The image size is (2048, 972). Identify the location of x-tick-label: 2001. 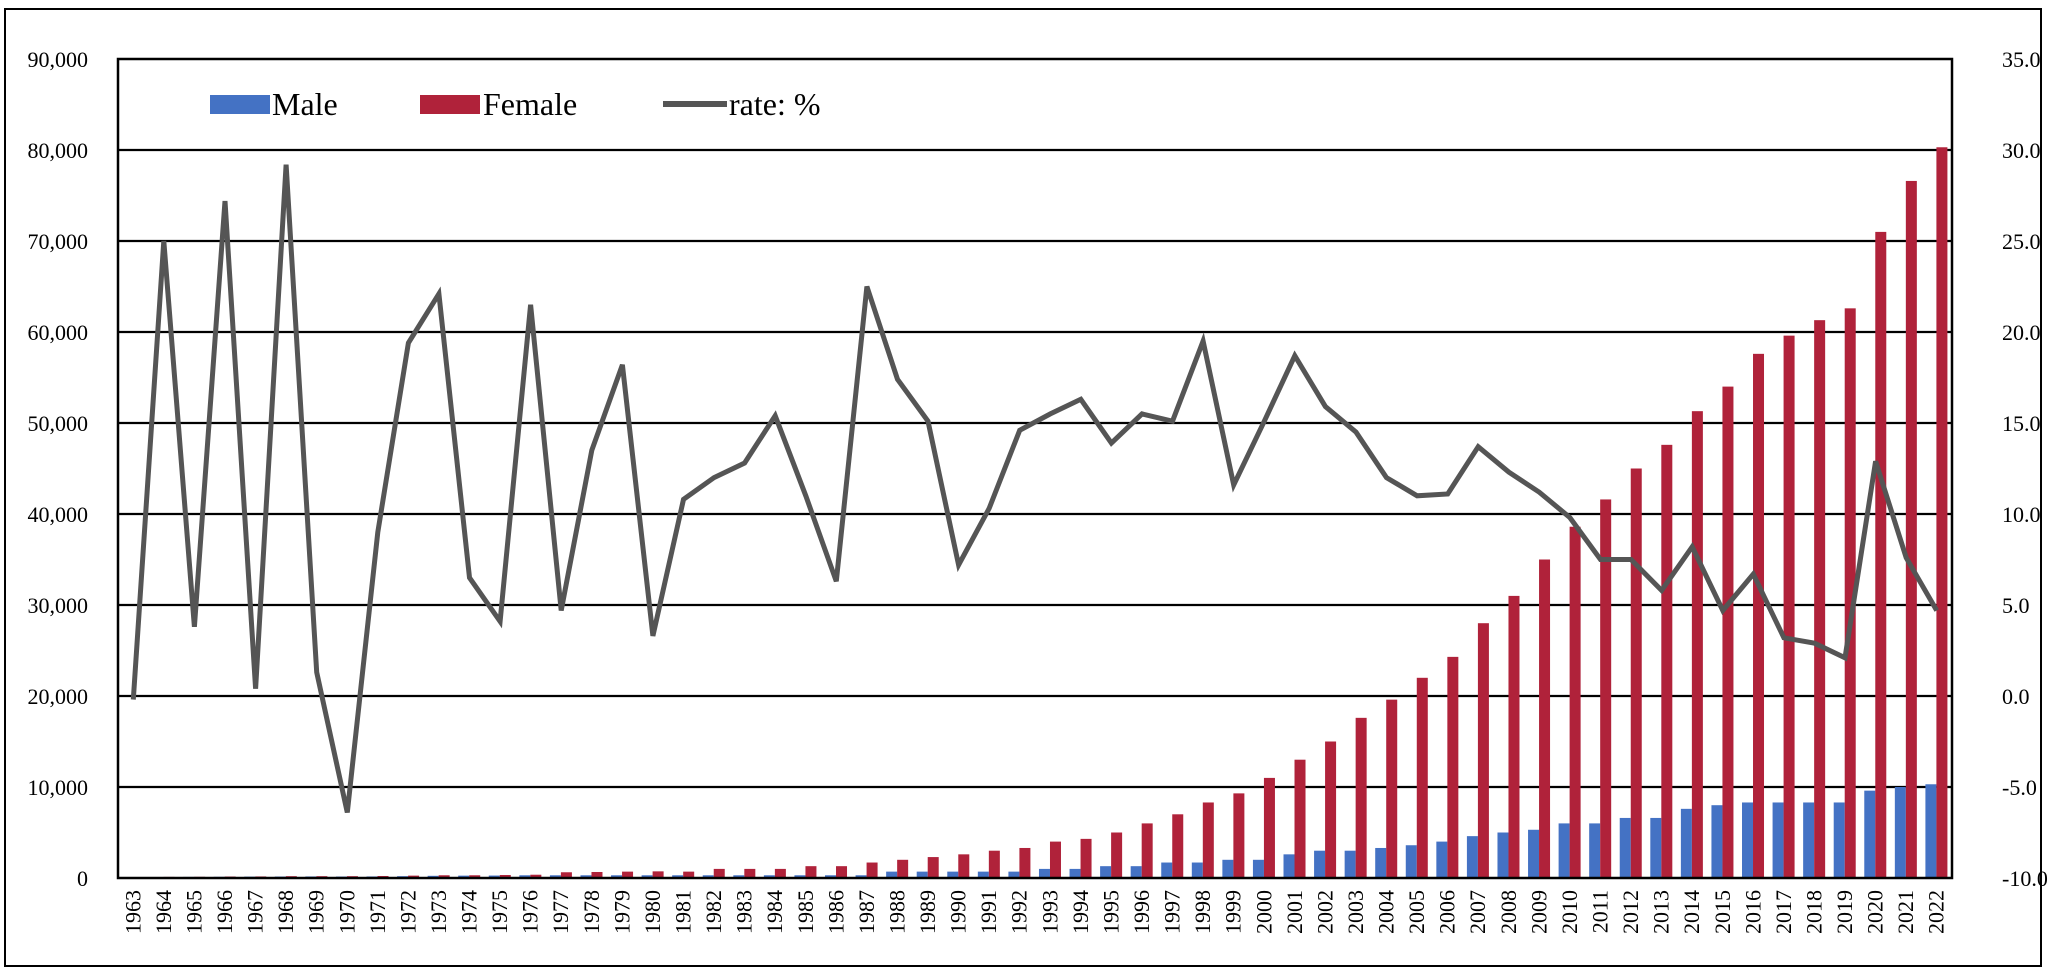
(1294, 912).